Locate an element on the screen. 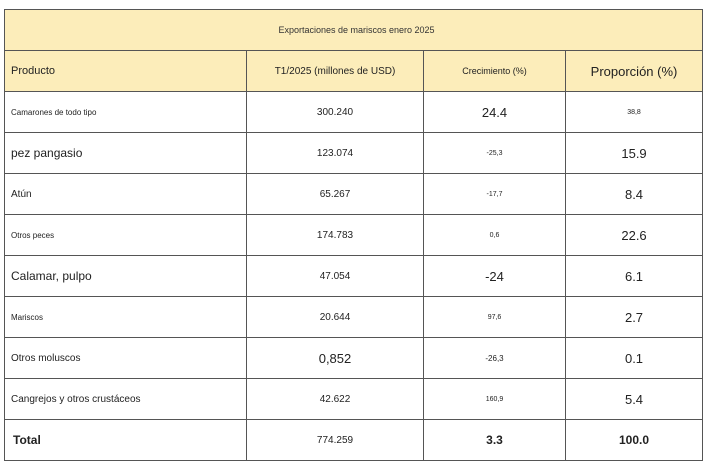 The image size is (707, 465). growth-cell: 97,6 is located at coordinates (494, 317).